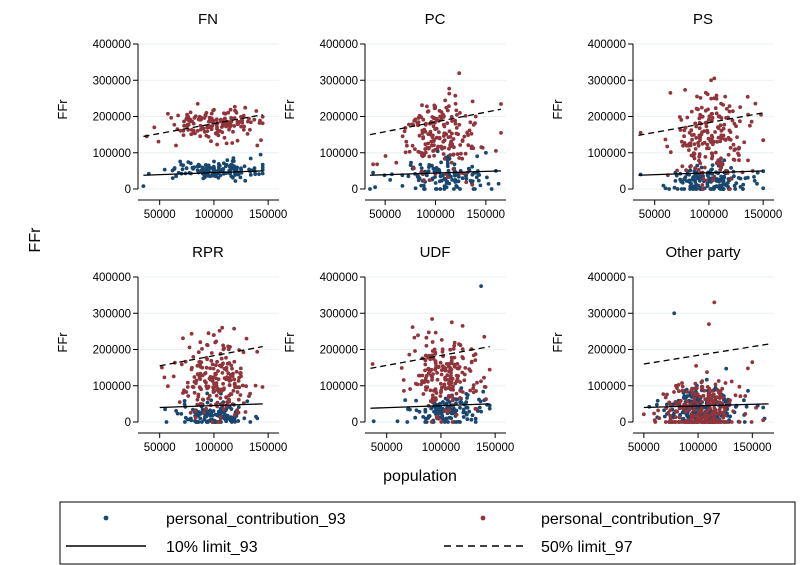  What do you see at coordinates (387, 448) in the screenshot?
I see `x-tick-label: 50000` at bounding box center [387, 448].